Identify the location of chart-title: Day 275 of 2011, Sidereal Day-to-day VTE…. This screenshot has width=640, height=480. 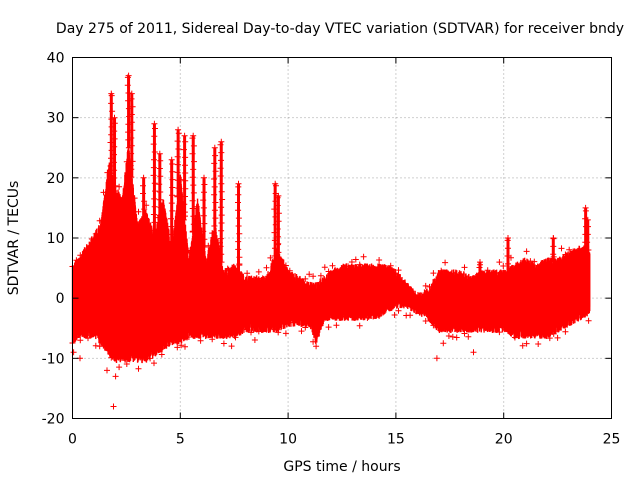
(340, 29).